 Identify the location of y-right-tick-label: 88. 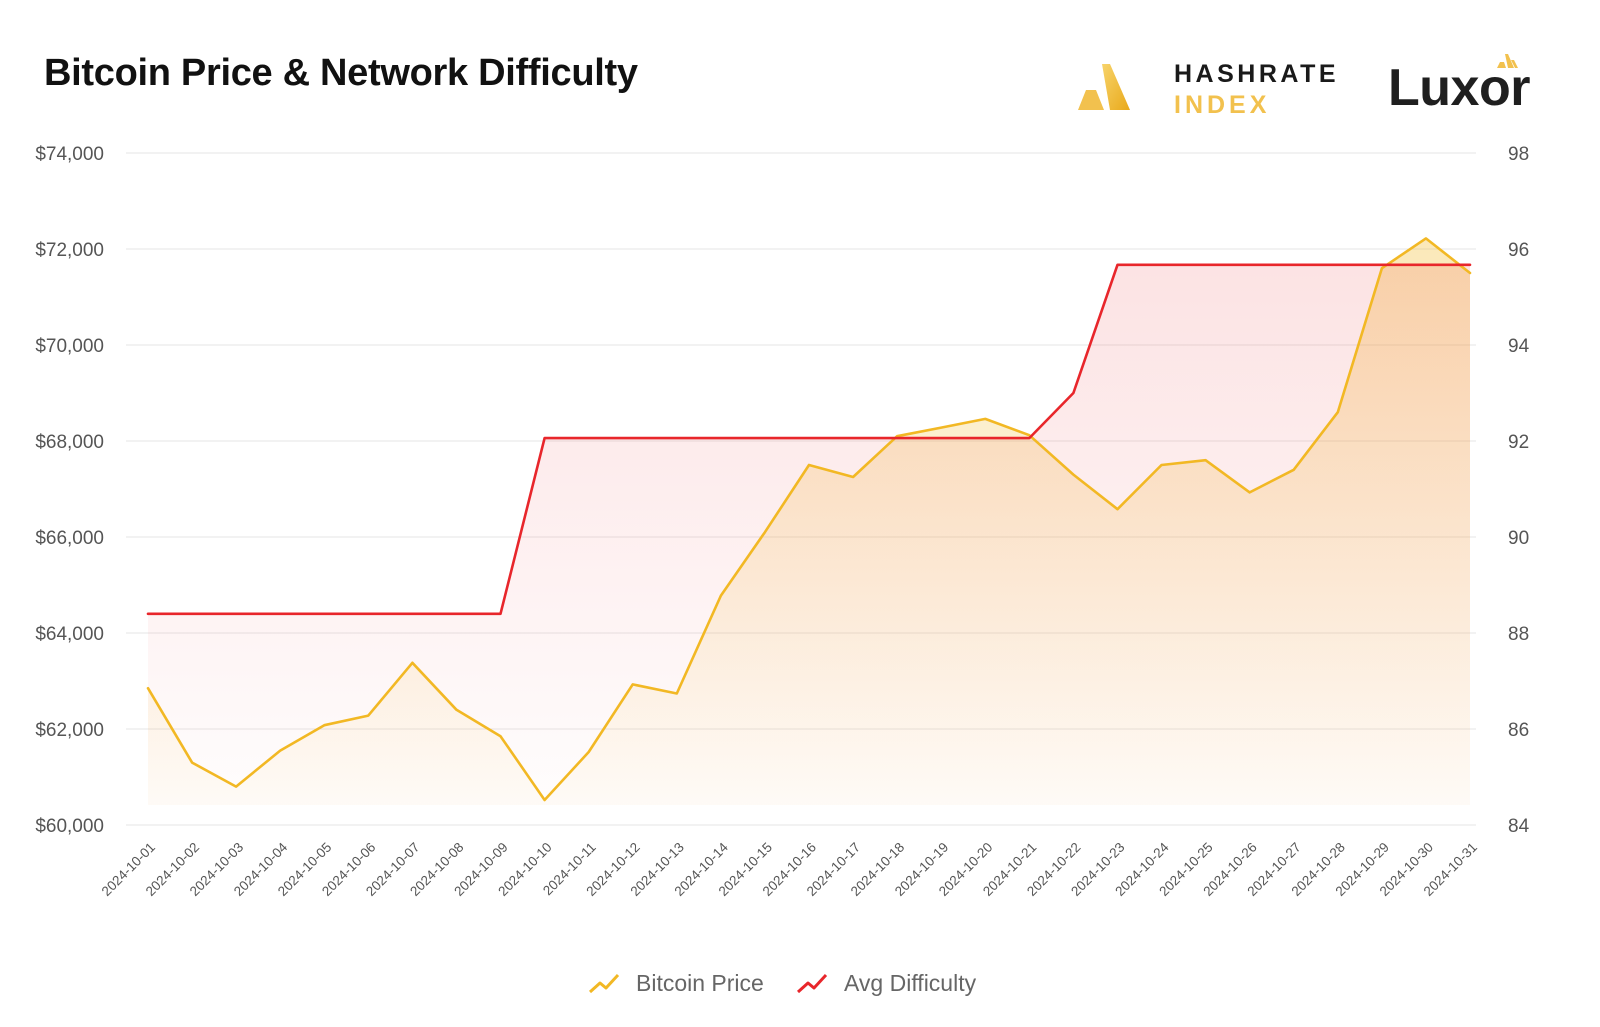
(1518, 634).